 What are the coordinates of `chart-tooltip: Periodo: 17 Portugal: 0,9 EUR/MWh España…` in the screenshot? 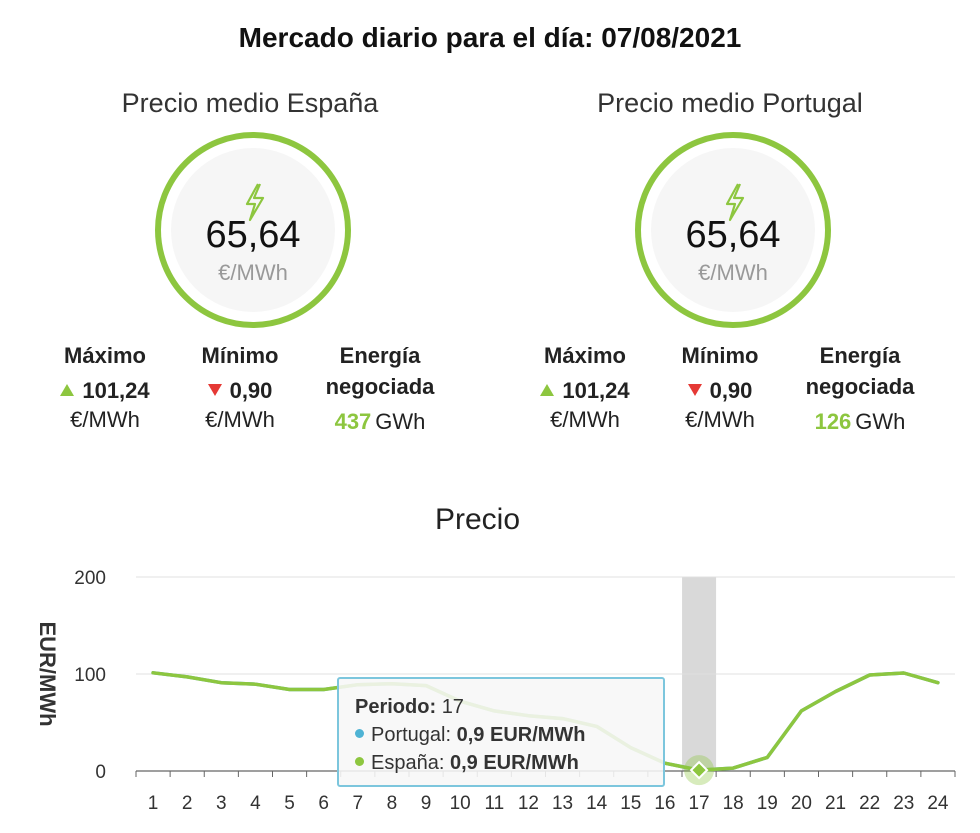 It's located at (501, 732).